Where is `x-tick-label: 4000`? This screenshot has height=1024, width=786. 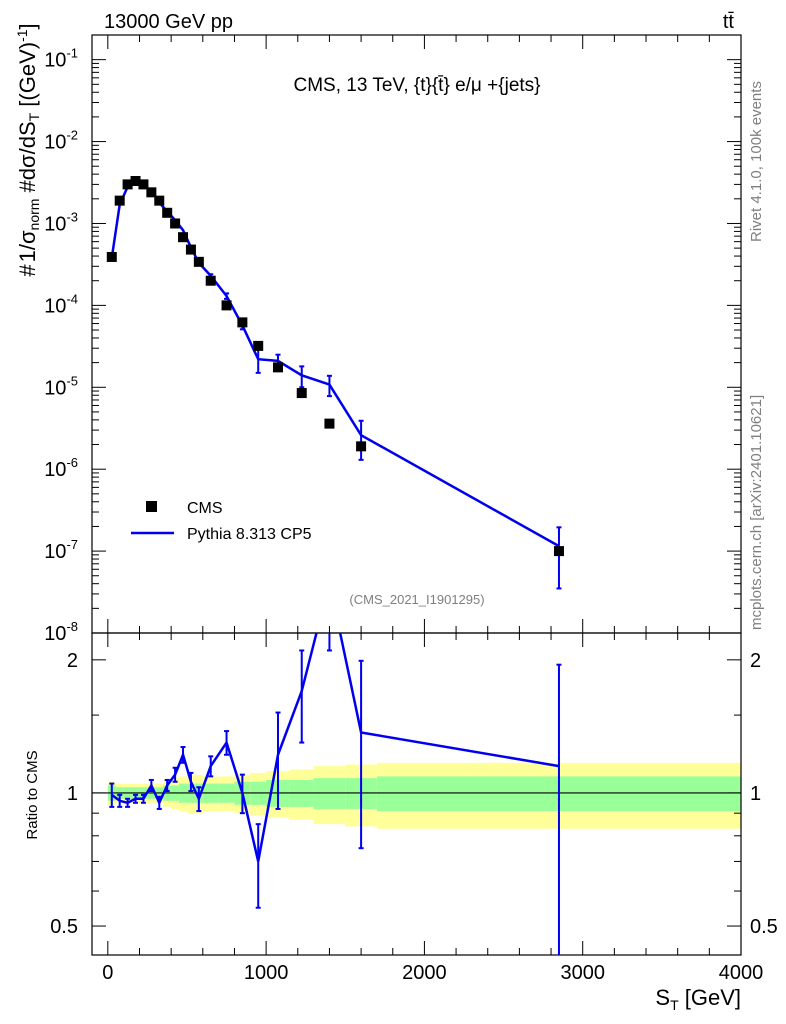
x-tick-label: 4000 is located at coordinates (741, 973).